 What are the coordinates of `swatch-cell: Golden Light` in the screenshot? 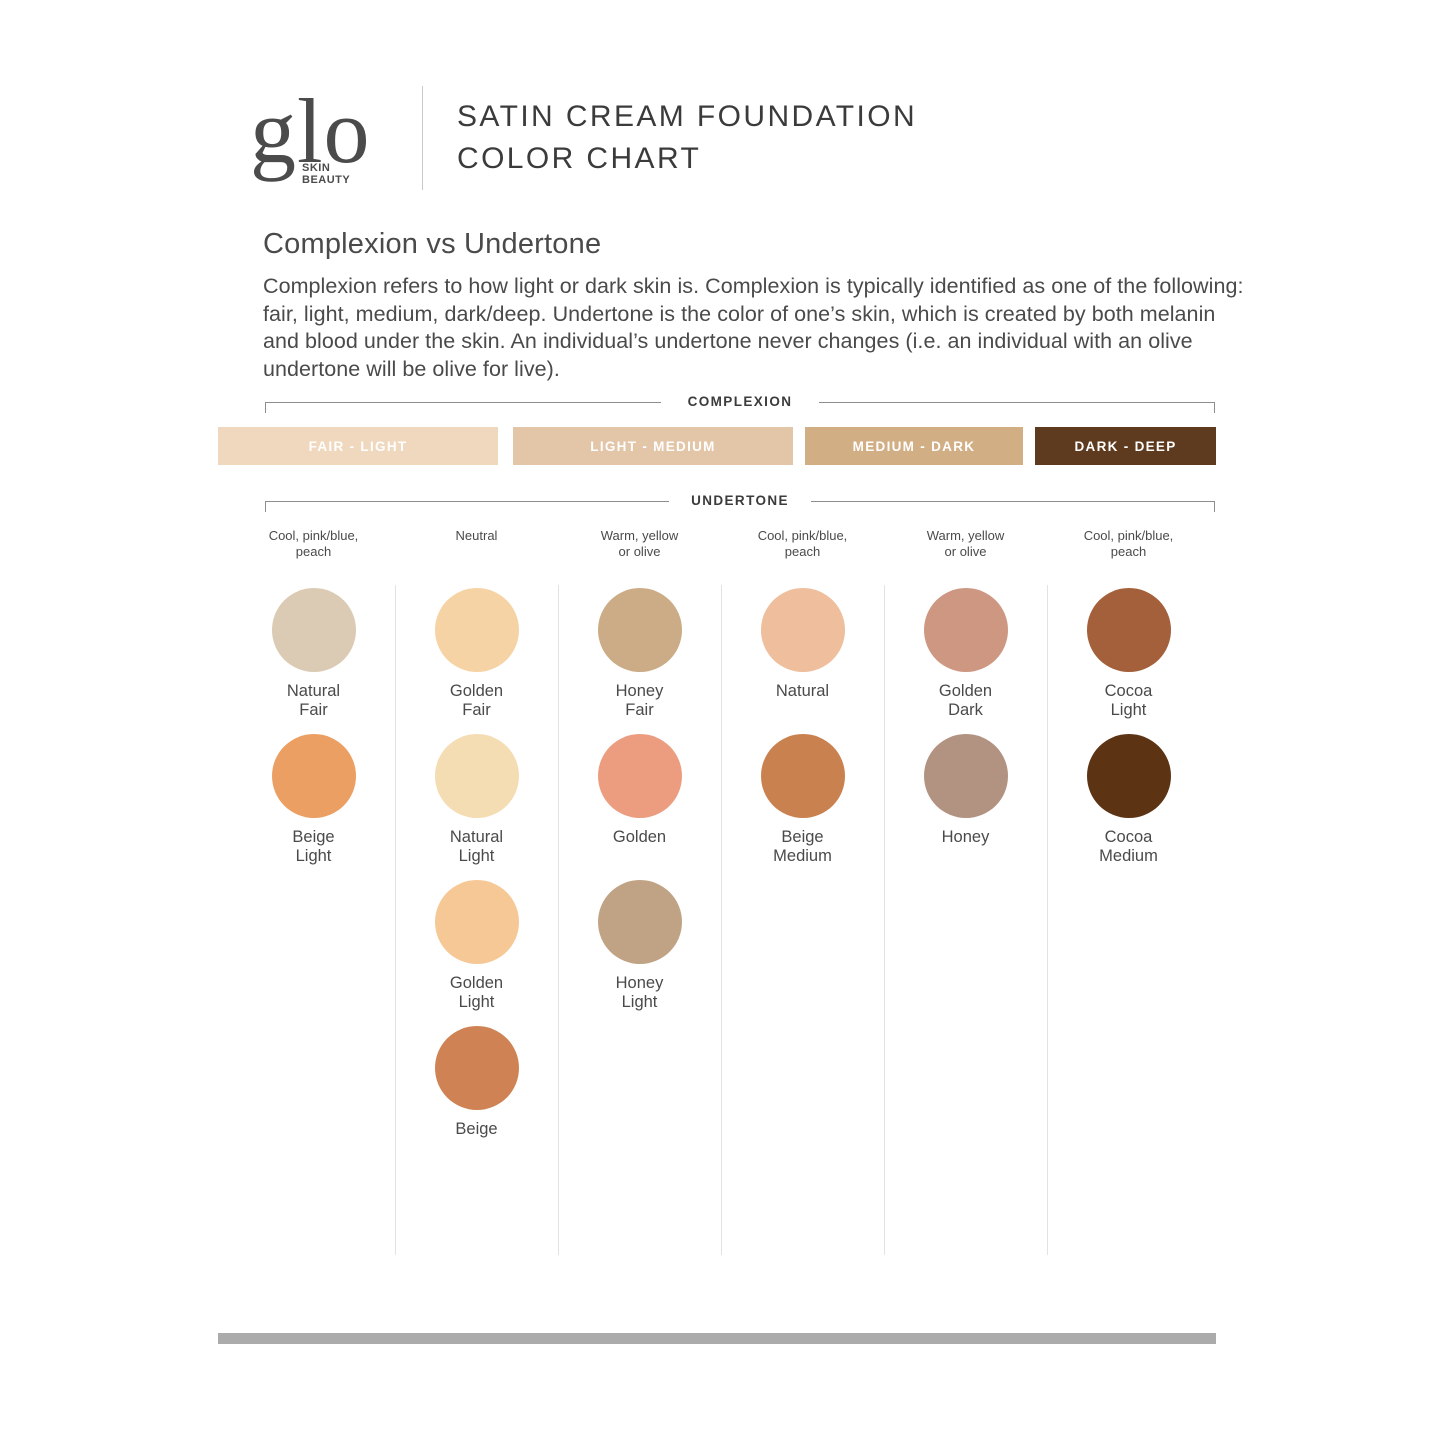 It's located at (476, 946).